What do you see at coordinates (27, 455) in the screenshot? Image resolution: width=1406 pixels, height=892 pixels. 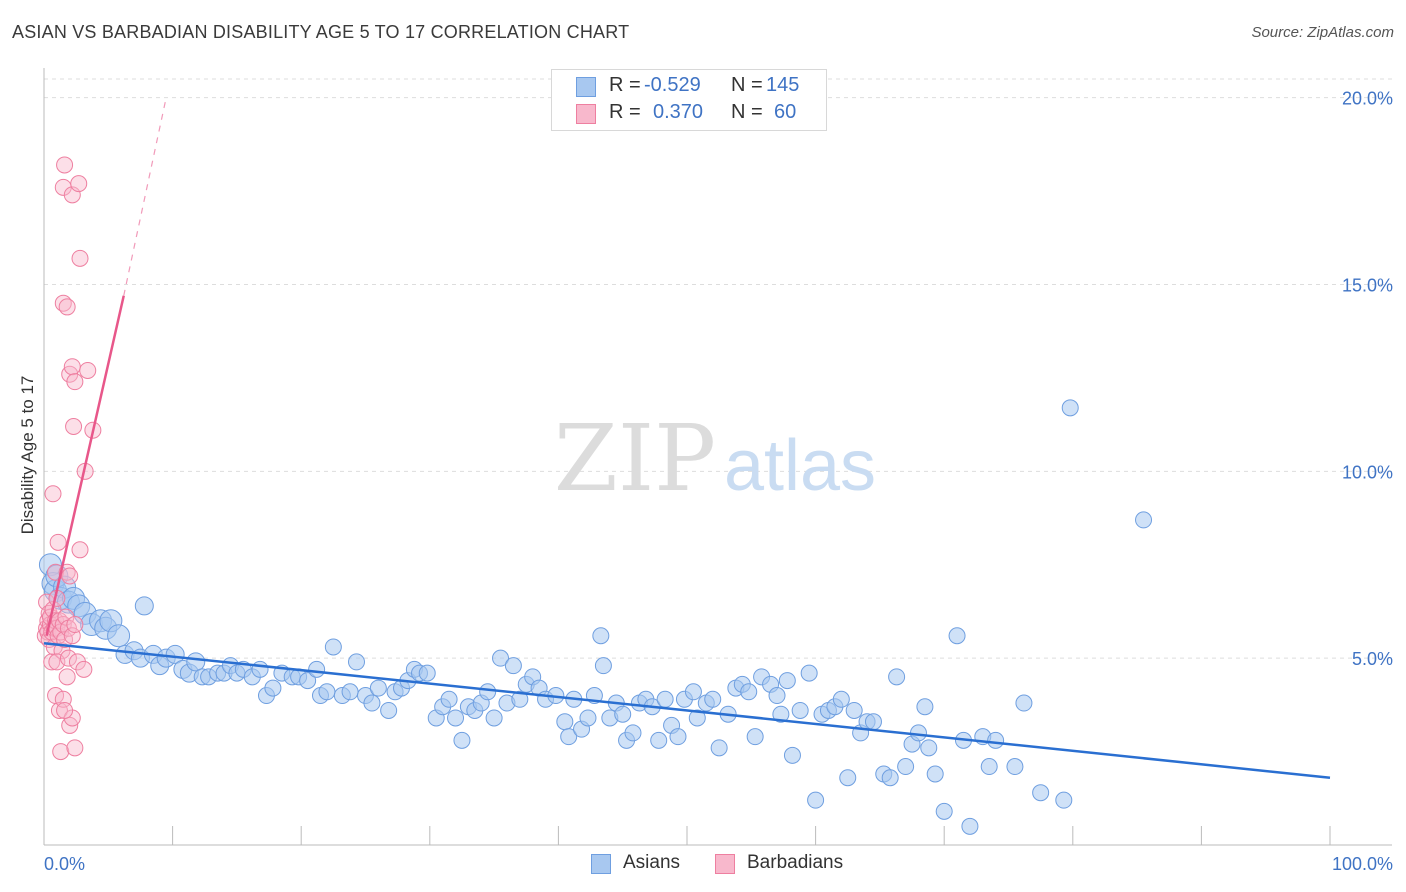 I see `y-axis-title: Disability Age 5 to 17` at bounding box center [27, 455].